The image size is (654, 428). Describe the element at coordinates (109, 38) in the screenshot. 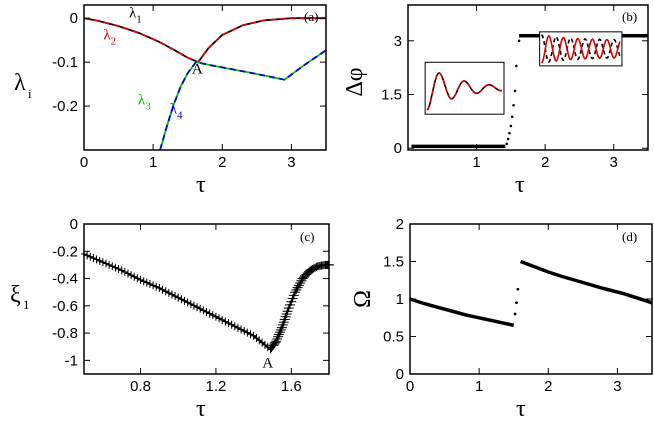

I see `series-annotation: λ2` at that location.